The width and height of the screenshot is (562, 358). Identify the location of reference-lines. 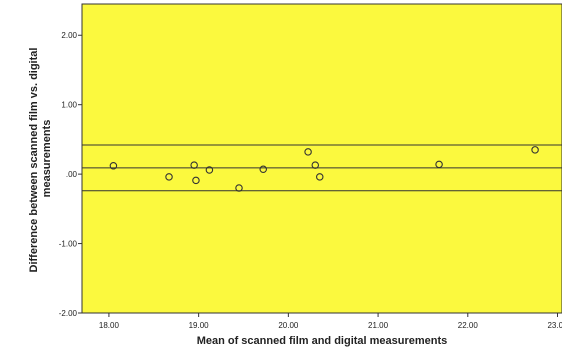
(322, 168).